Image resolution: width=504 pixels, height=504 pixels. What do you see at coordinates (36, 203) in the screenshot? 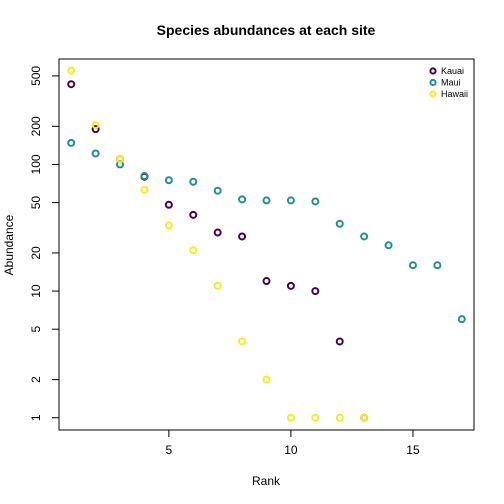
I see `y-tick-label: 50` at bounding box center [36, 203].